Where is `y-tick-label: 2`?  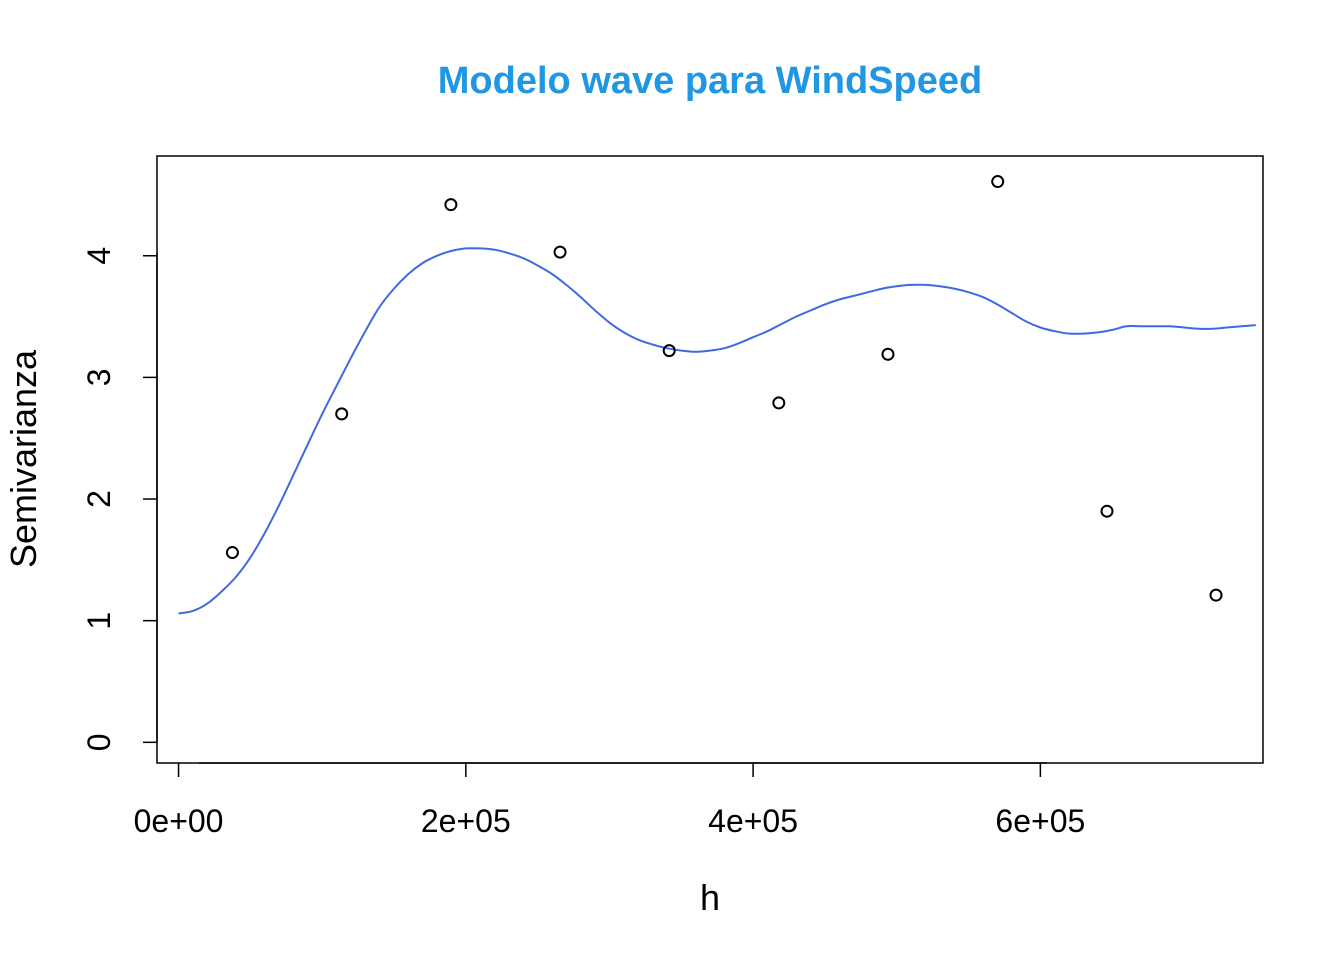
y-tick-label: 2 is located at coordinates (99, 499).